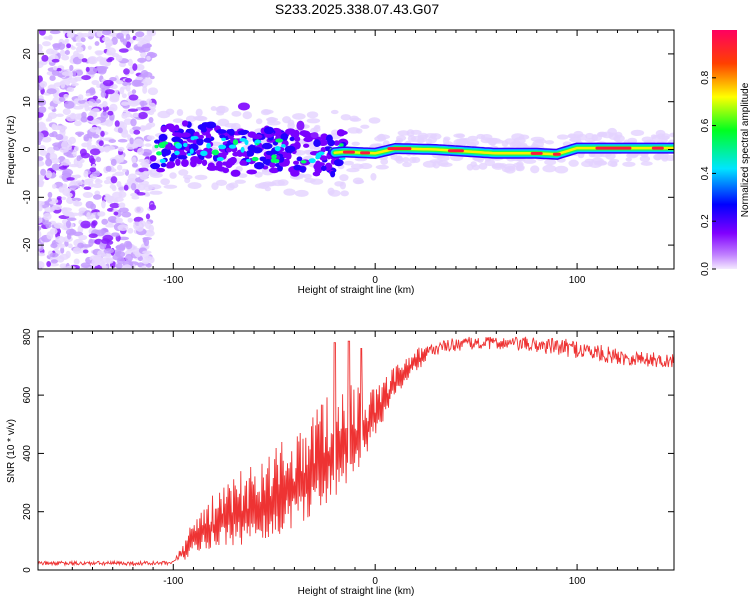  I want to click on spectrogram-y-tick-label: 10, so click(27, 102).